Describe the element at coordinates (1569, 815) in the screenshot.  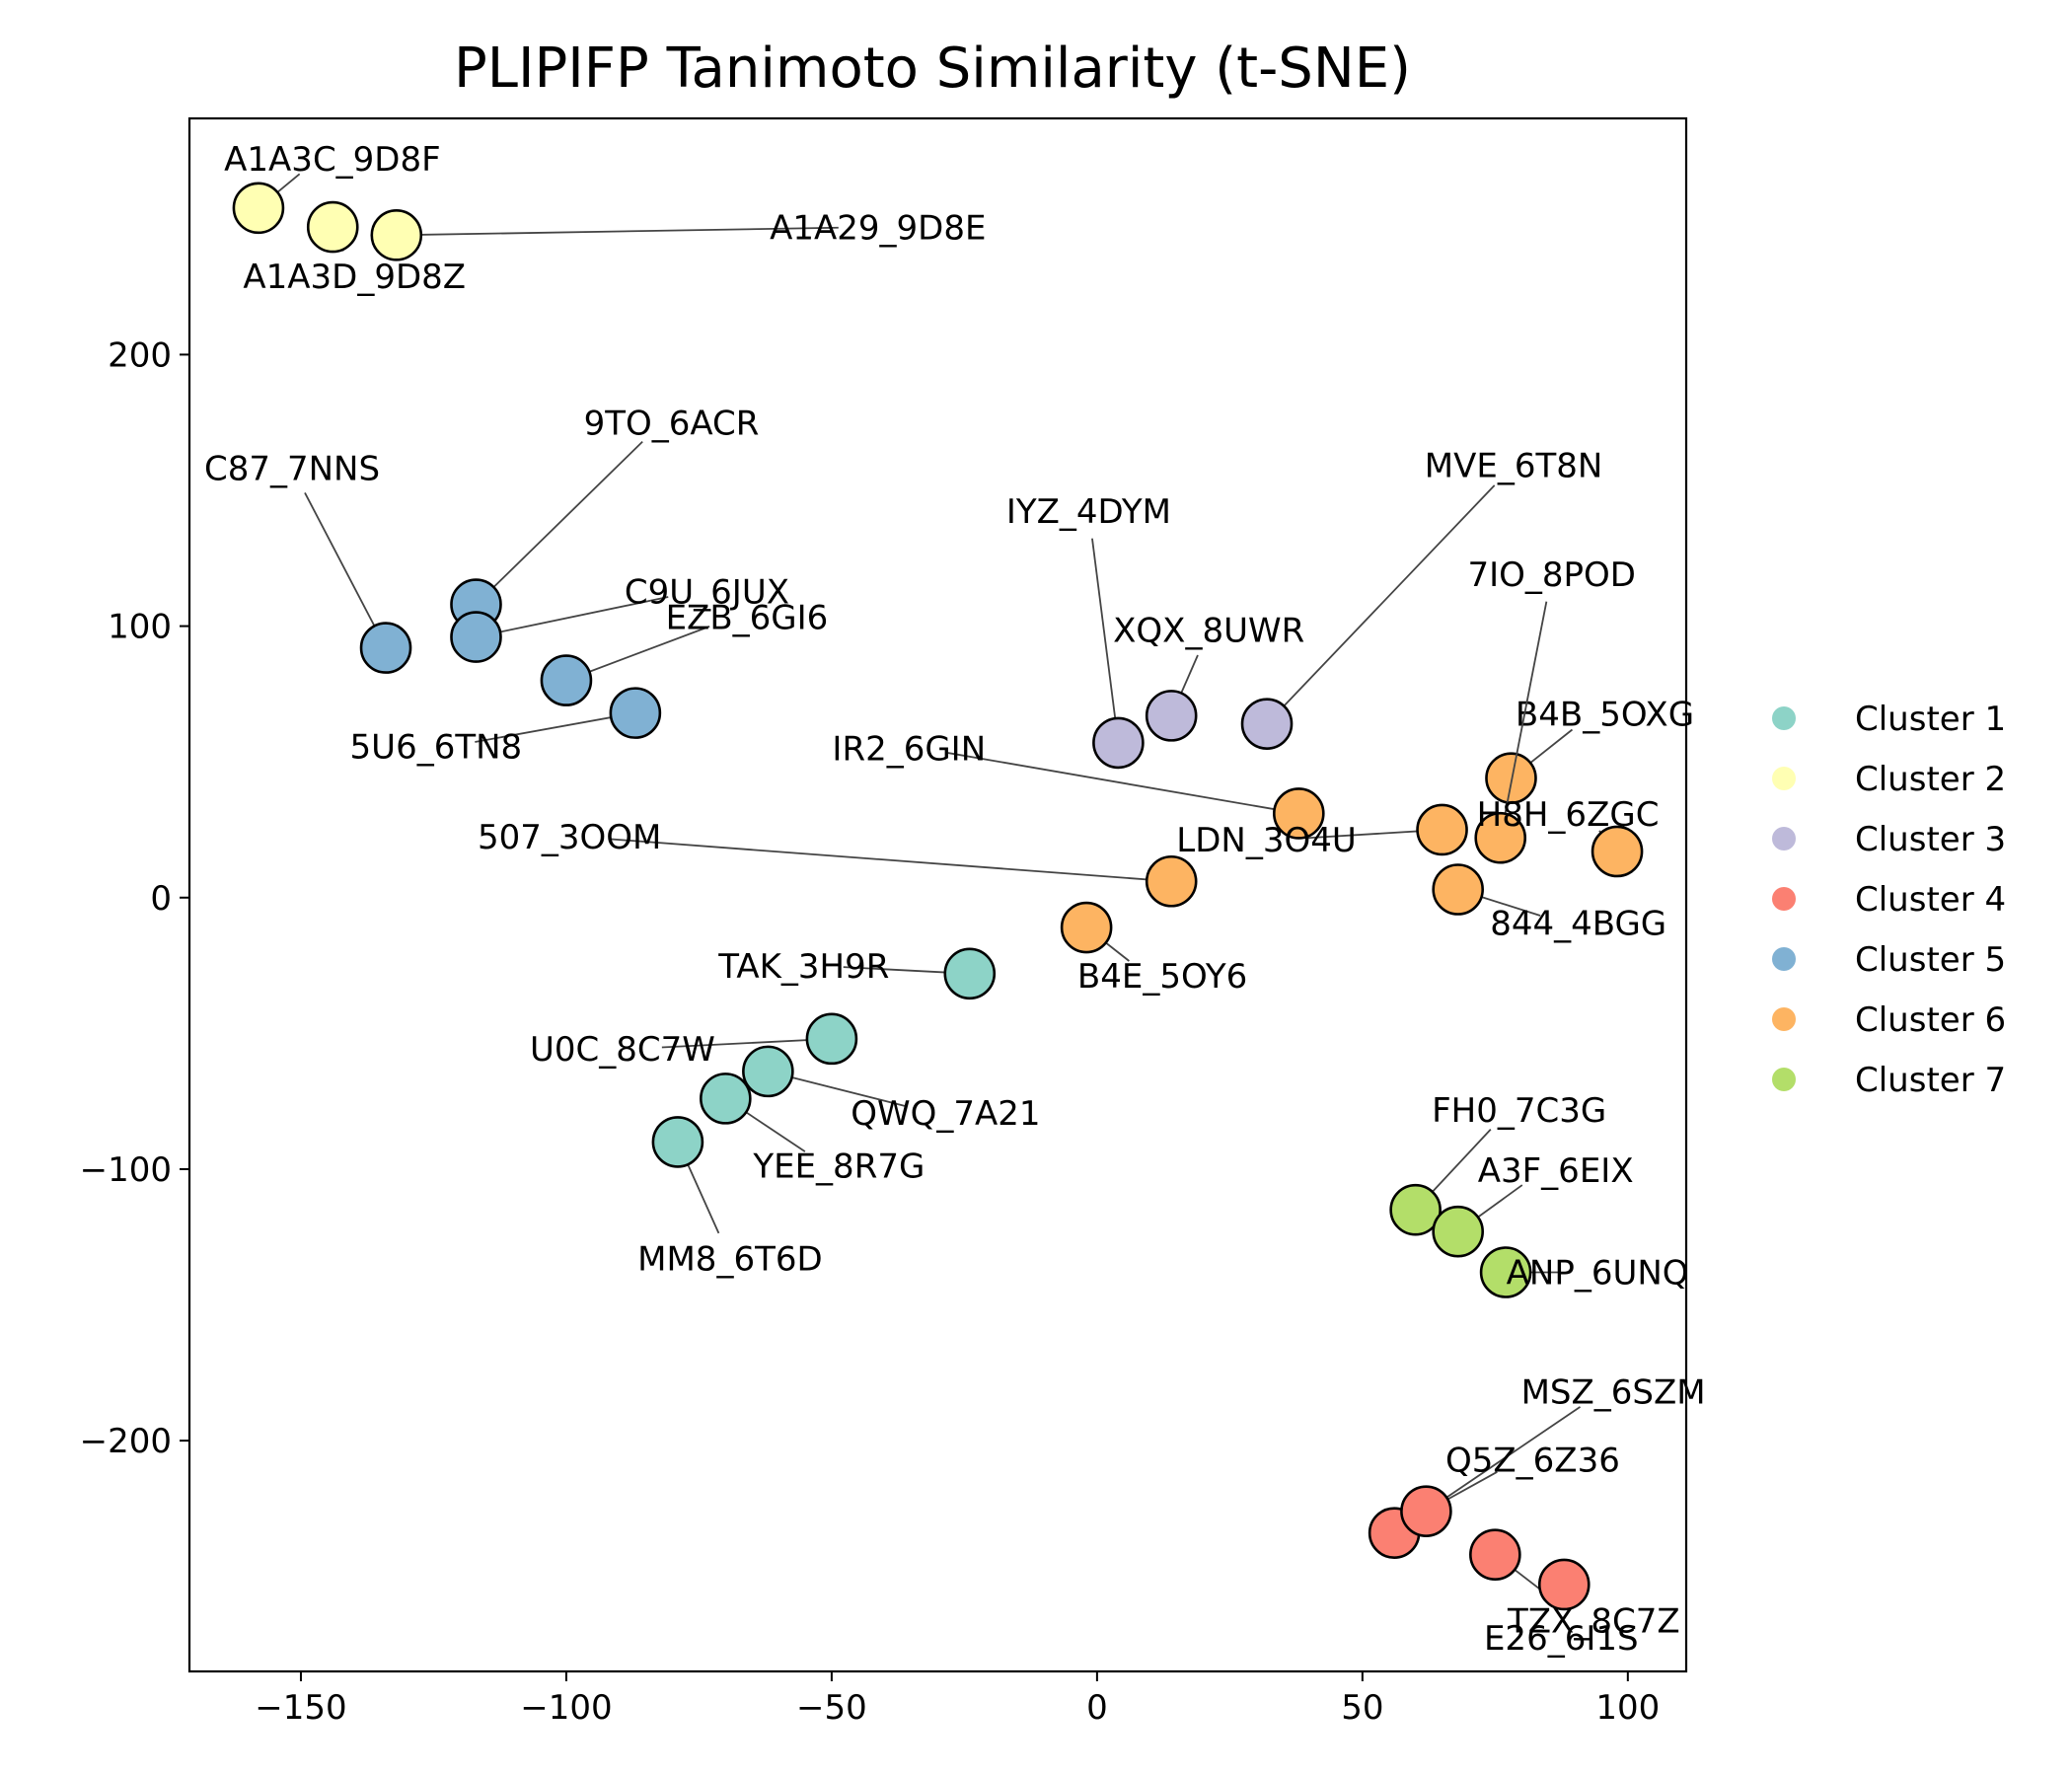
I see `point-label: H8H_6ZGC` at that location.